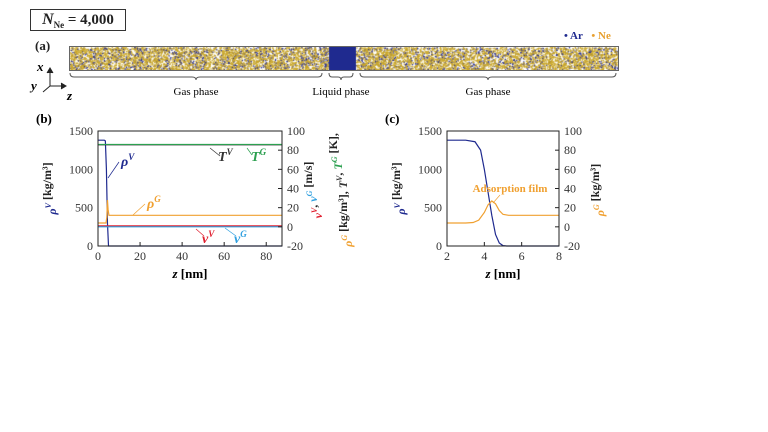 Image resolution: width=768 pixels, height=432 pixels. What do you see at coordinates (447, 256) in the screenshot?
I see `x-tick-label: 2` at bounding box center [447, 256].